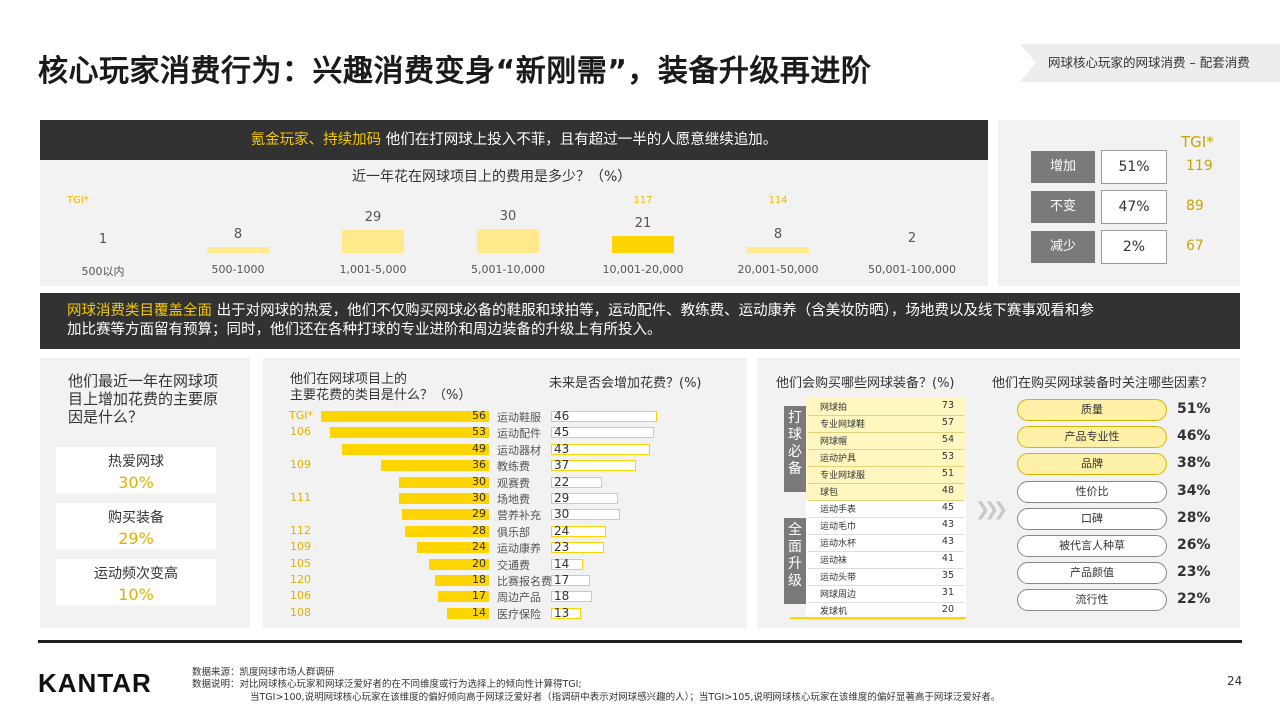  I want to click on trend-value: 2%, so click(1134, 247).